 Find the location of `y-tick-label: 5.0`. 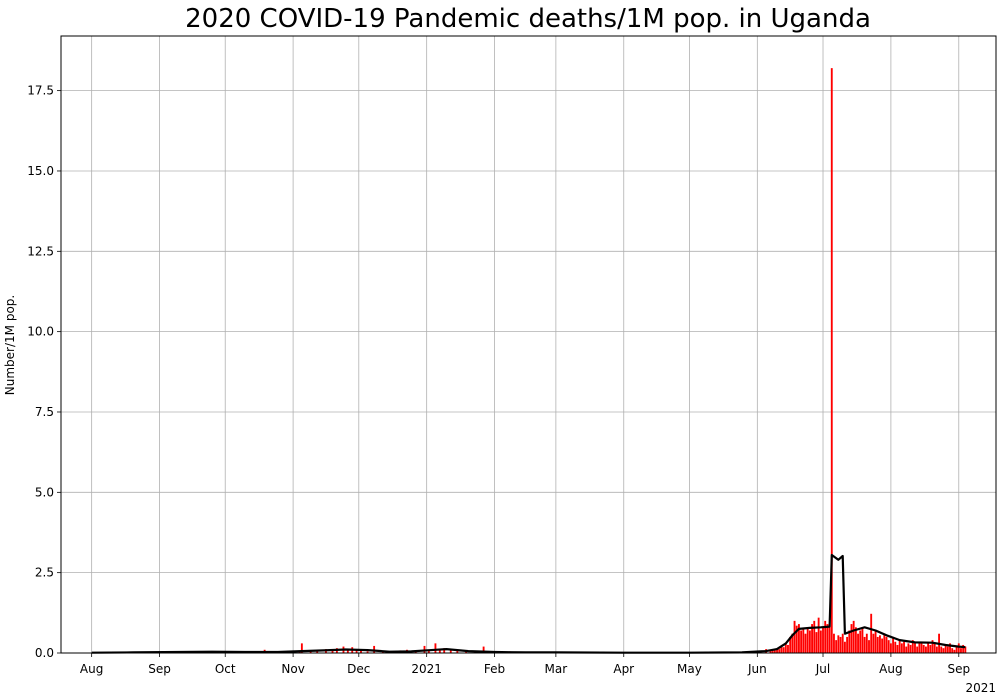

y-tick-label: 5.0 is located at coordinates (44, 492).